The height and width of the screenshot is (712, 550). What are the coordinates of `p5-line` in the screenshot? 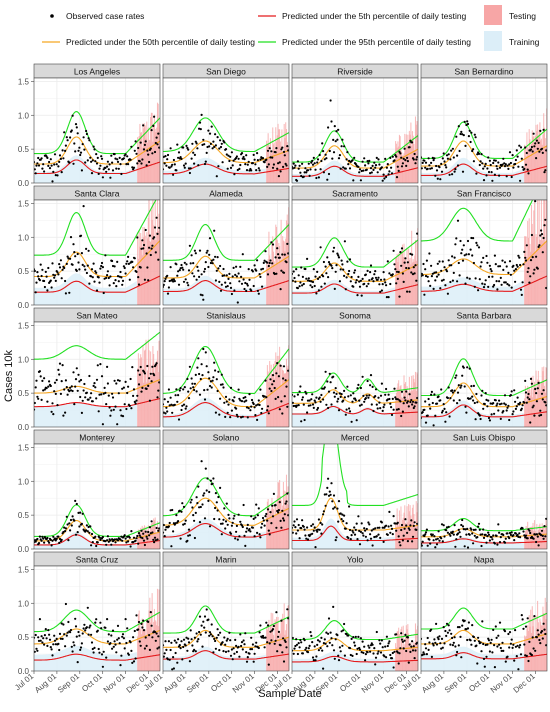 It's located at (97, 402).